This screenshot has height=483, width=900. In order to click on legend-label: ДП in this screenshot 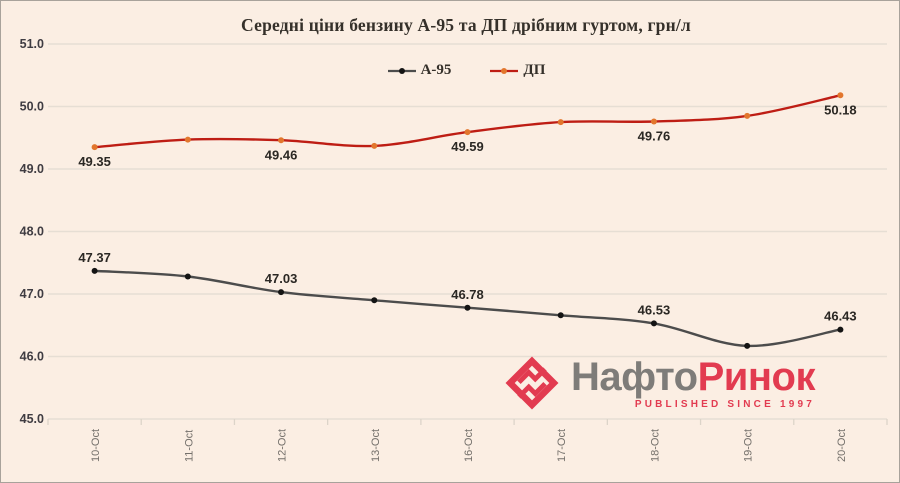, I will do `click(534, 70)`.